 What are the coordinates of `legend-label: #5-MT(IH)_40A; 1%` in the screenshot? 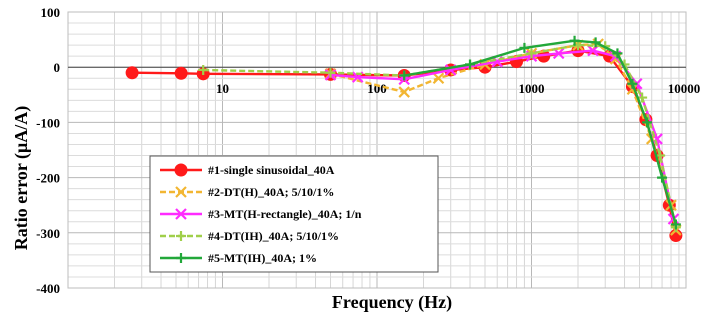 It's located at (262, 258).